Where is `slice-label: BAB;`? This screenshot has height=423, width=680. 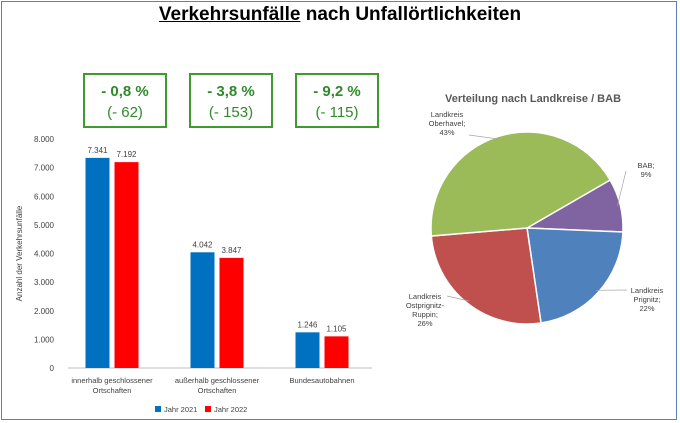 slice-label: BAB; is located at coordinates (645, 165).